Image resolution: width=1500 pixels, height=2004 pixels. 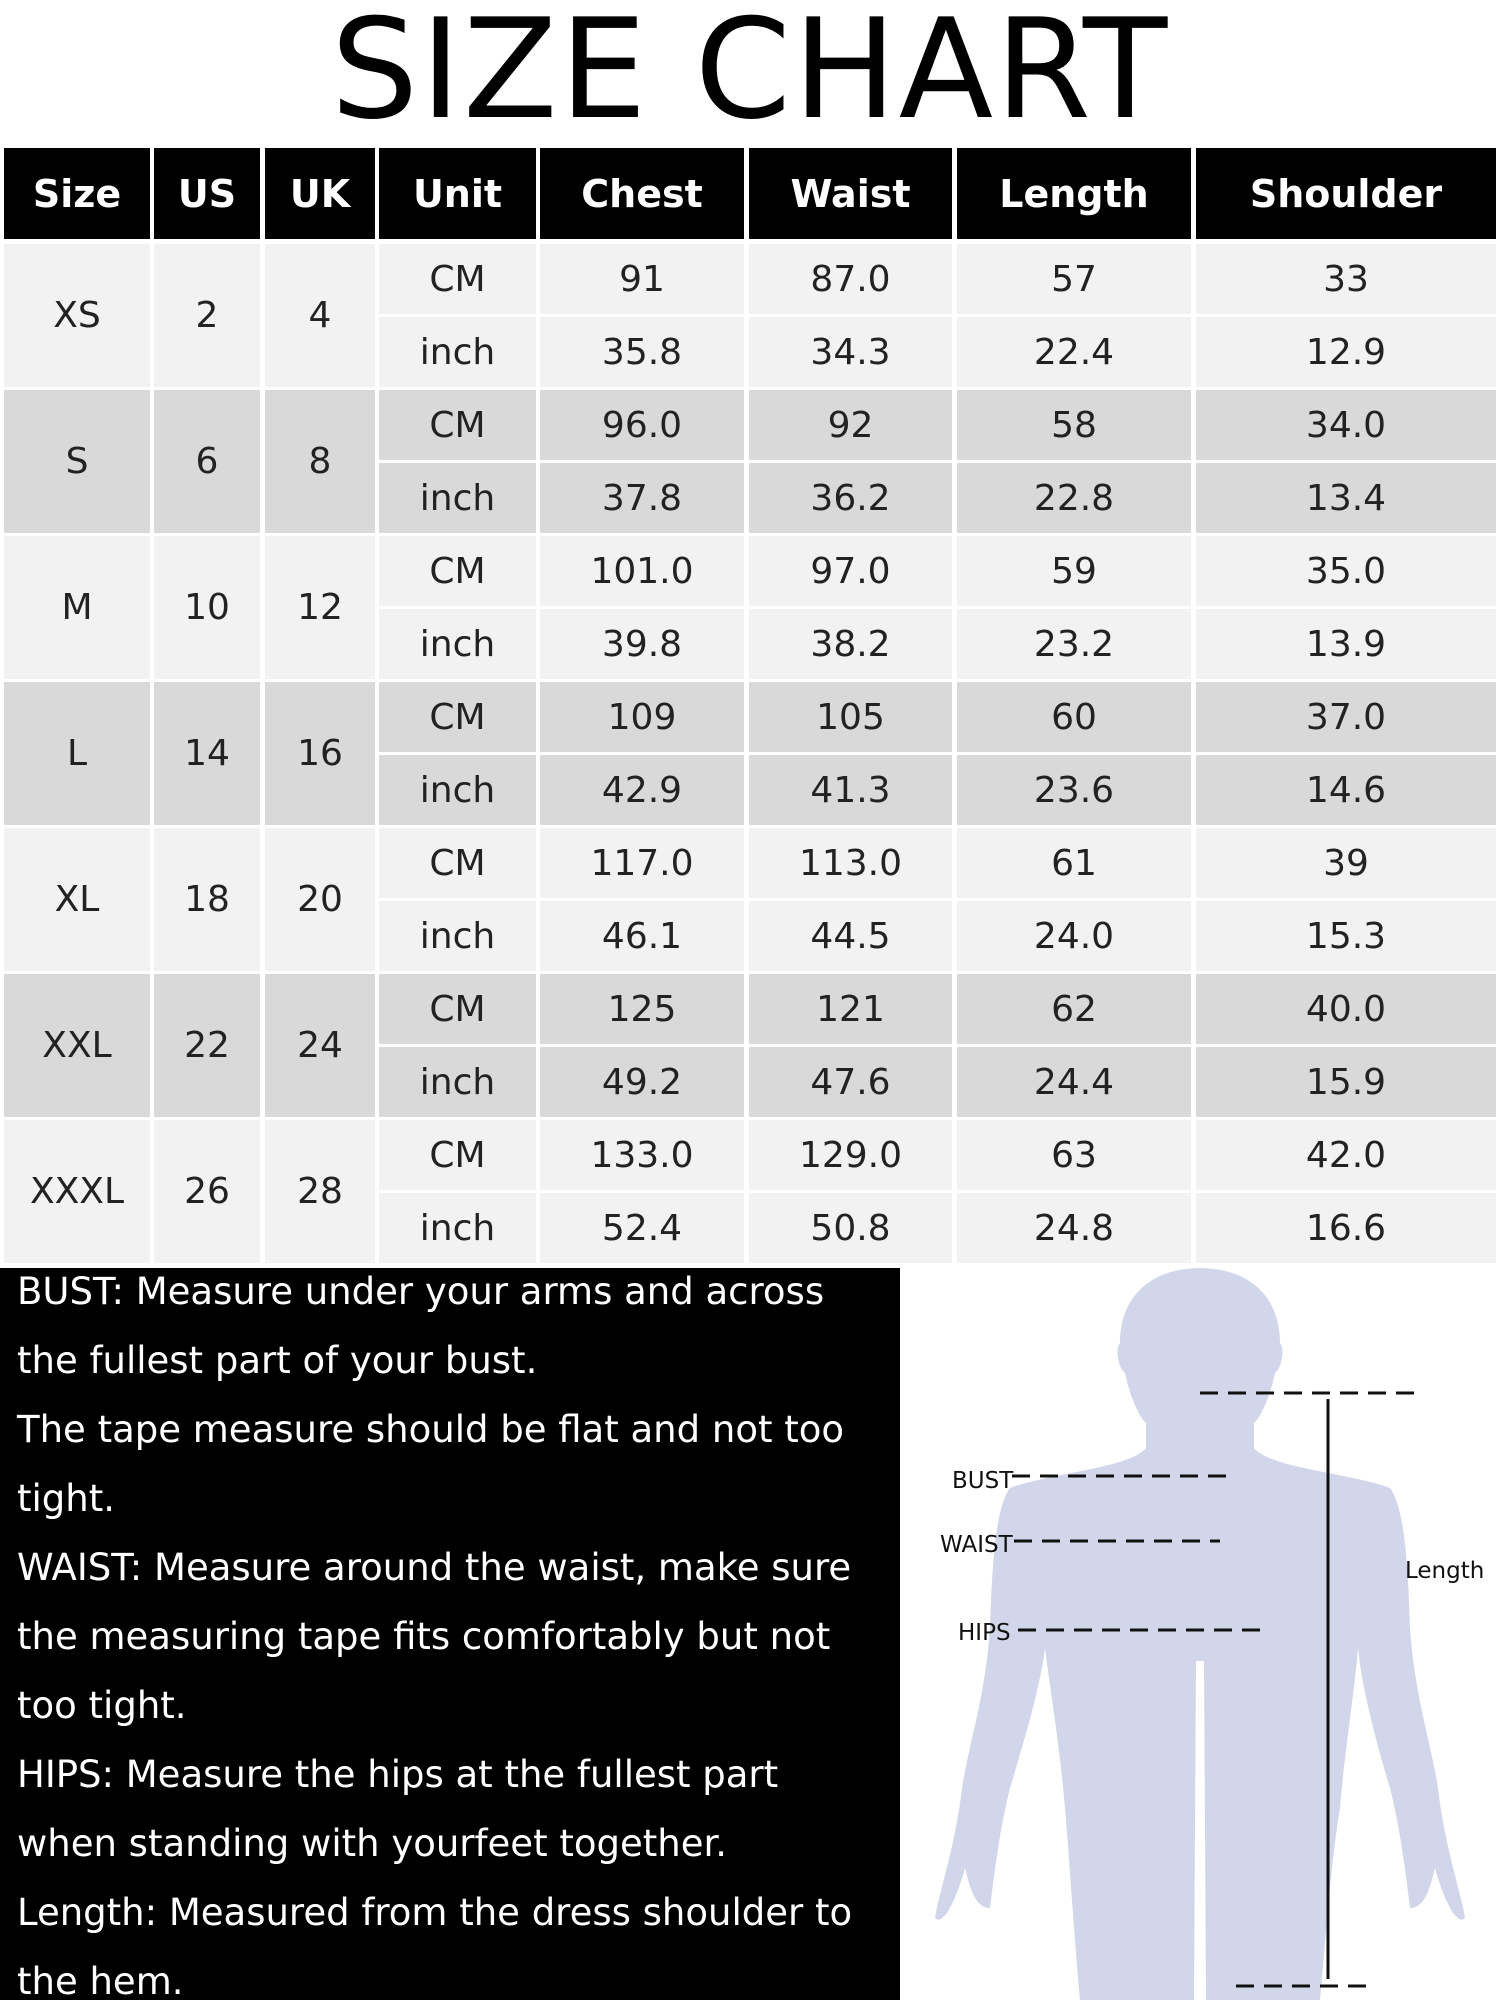 I want to click on header-uk: UK, so click(x=320, y=193).